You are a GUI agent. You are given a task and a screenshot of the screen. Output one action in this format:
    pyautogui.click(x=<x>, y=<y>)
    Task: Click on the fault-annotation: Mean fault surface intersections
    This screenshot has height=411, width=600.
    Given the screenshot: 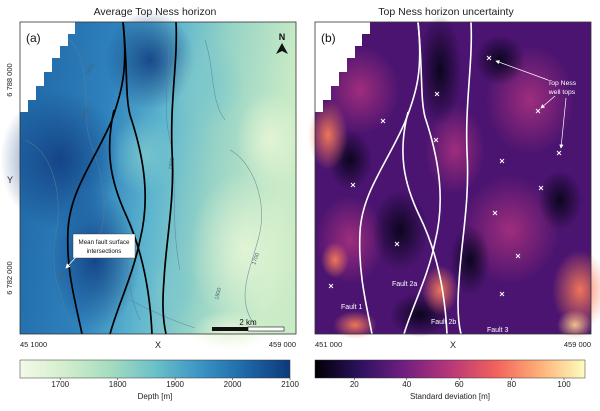 What is the action you would take?
    pyautogui.click(x=100, y=251)
    